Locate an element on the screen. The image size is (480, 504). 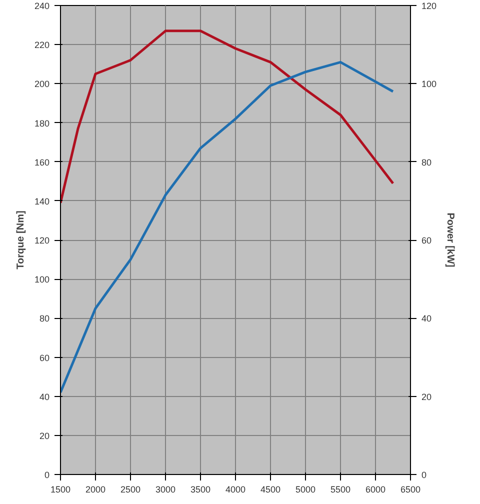
y-tick-label: 120 is located at coordinates (42, 241).